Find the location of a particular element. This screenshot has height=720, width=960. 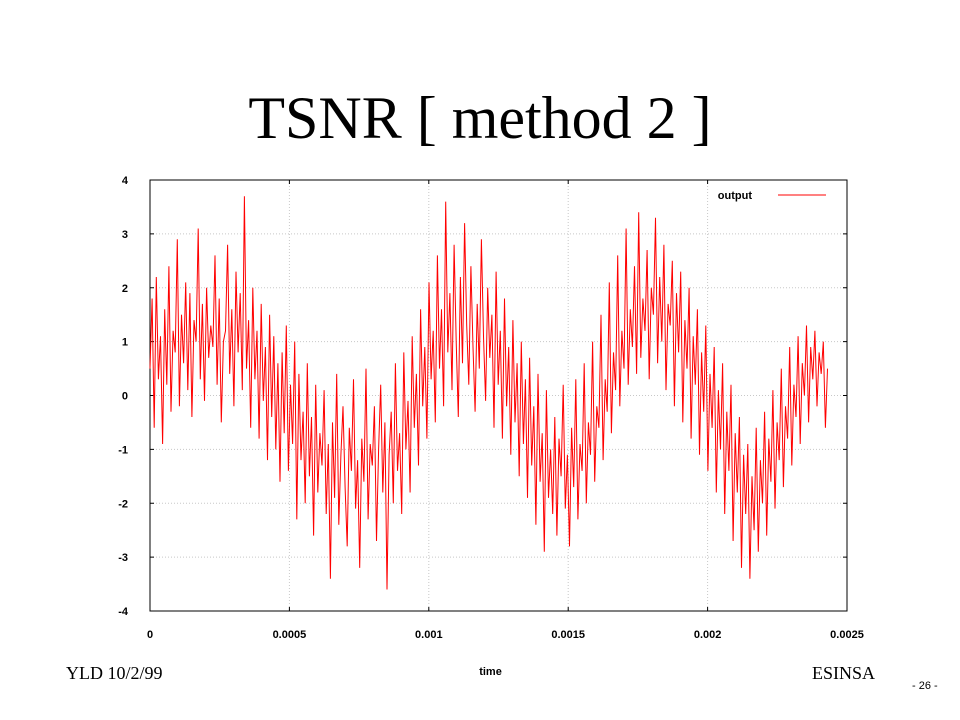

x-tick-label: 0 is located at coordinates (150, 635).